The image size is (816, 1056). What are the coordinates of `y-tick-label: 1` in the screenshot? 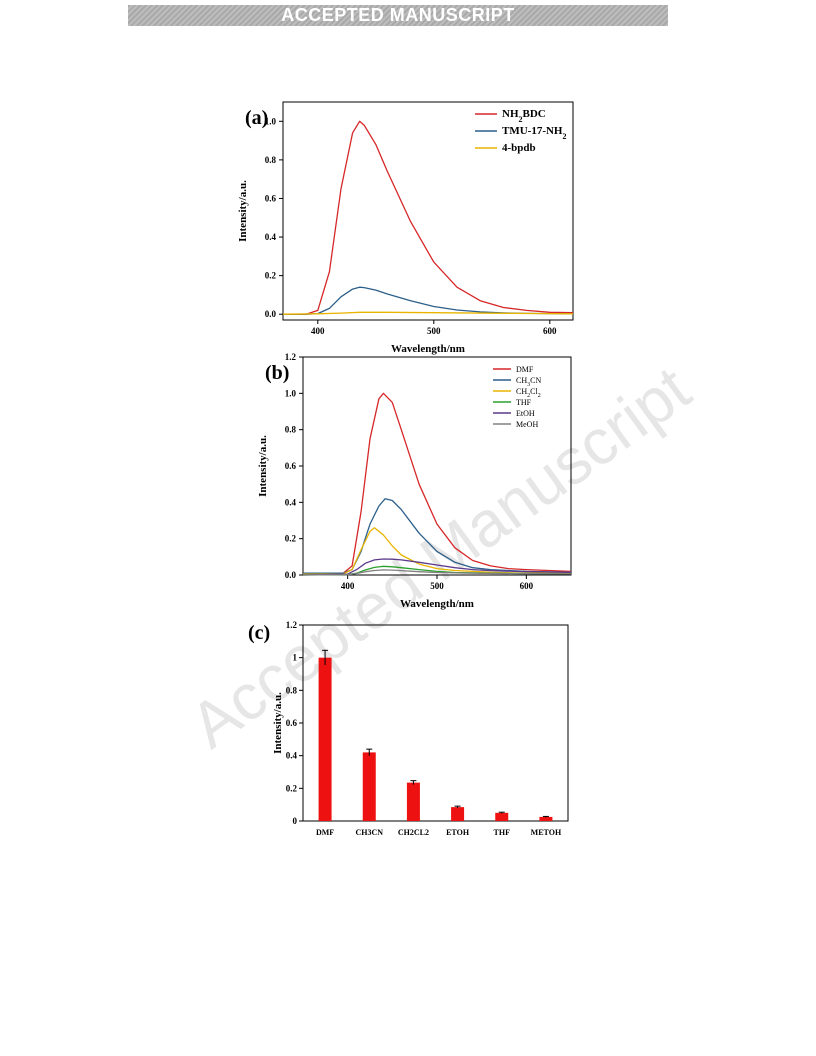 It's located at (295, 658).